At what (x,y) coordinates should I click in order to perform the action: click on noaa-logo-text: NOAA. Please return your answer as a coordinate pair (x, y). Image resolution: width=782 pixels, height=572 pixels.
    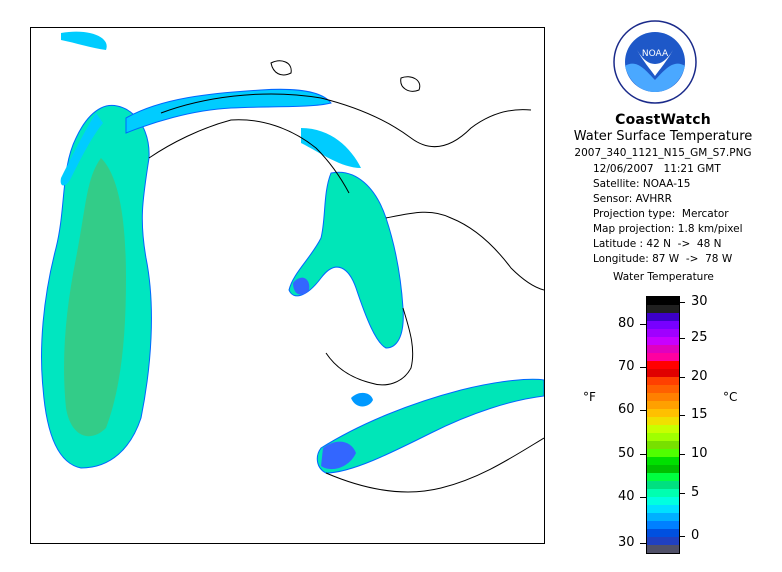
    Looking at the image, I should click on (655, 54).